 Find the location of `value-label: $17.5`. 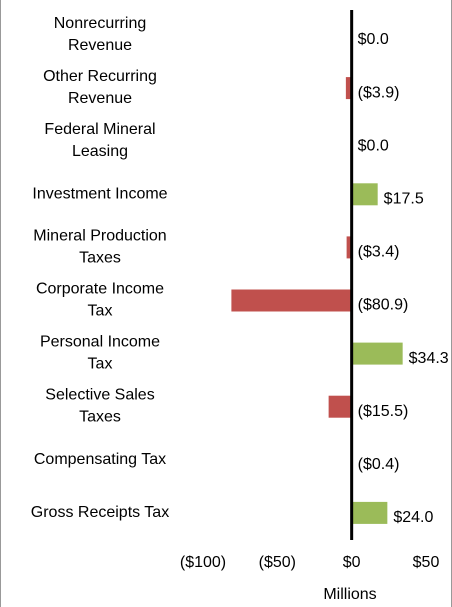

value-label: $17.5 is located at coordinates (404, 199).